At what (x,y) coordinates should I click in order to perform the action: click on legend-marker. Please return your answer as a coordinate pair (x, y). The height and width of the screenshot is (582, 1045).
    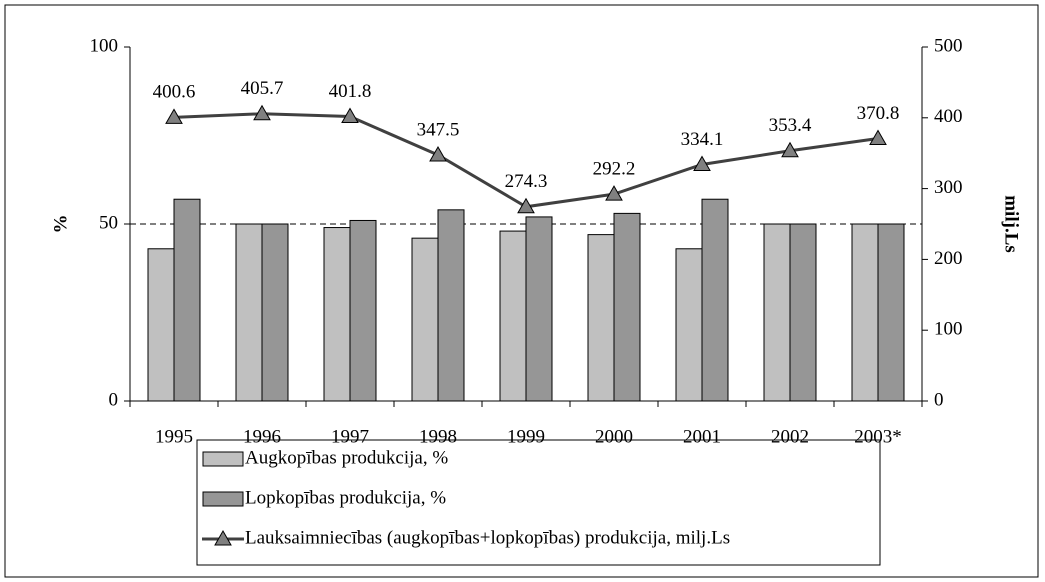
    Looking at the image, I should click on (223, 537).